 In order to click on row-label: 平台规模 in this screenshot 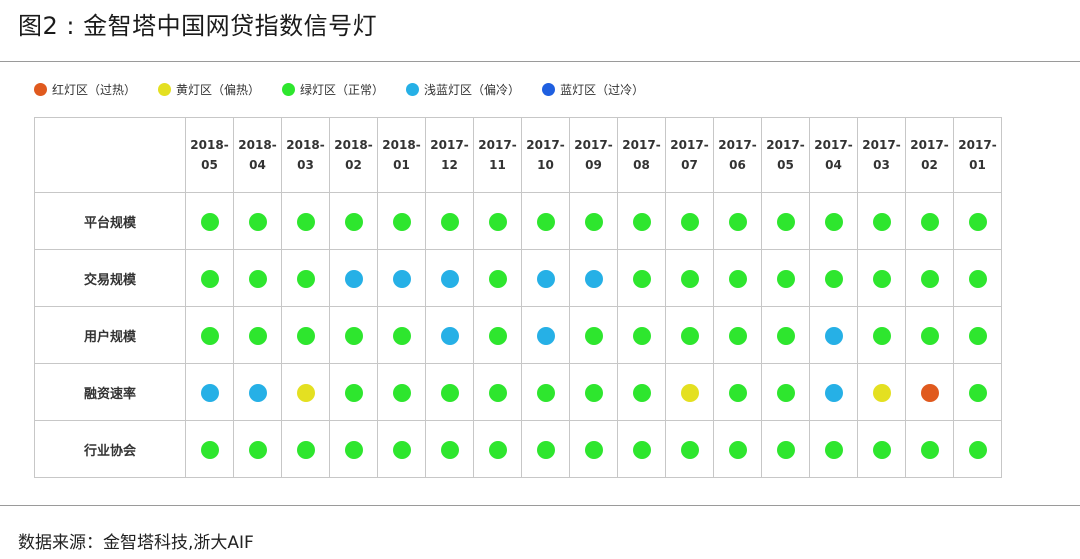, I will do `click(110, 221)`.